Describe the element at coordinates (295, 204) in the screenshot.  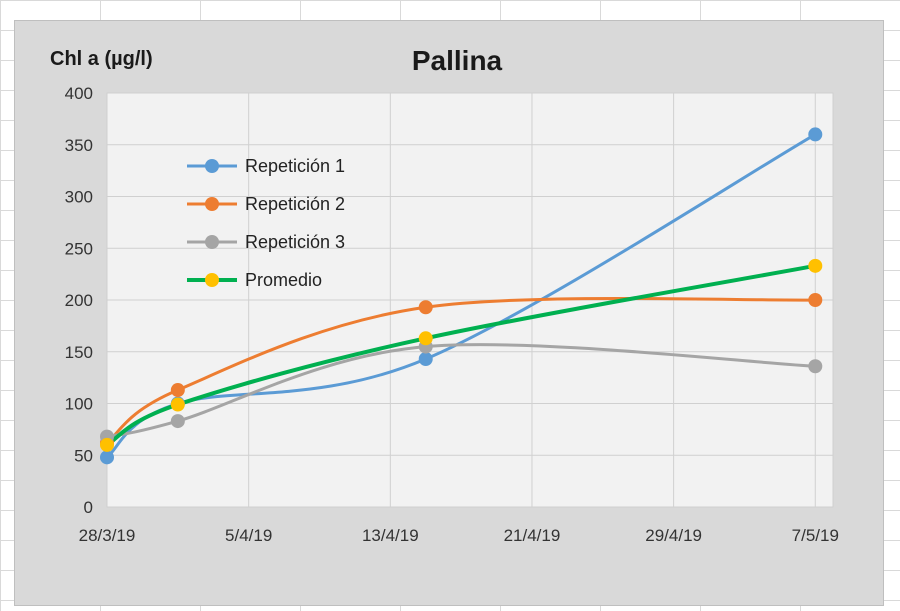
I see `legend-label-2: Repetición 2` at that location.